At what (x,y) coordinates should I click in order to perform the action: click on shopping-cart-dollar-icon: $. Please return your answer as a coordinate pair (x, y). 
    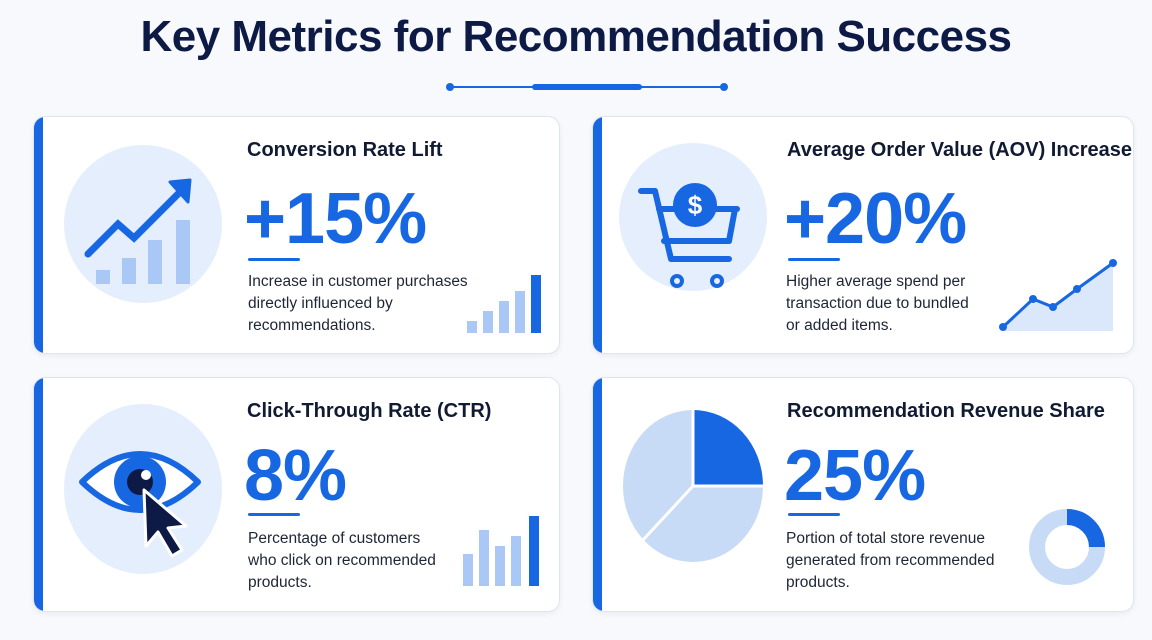
    Looking at the image, I should click on (689, 235).